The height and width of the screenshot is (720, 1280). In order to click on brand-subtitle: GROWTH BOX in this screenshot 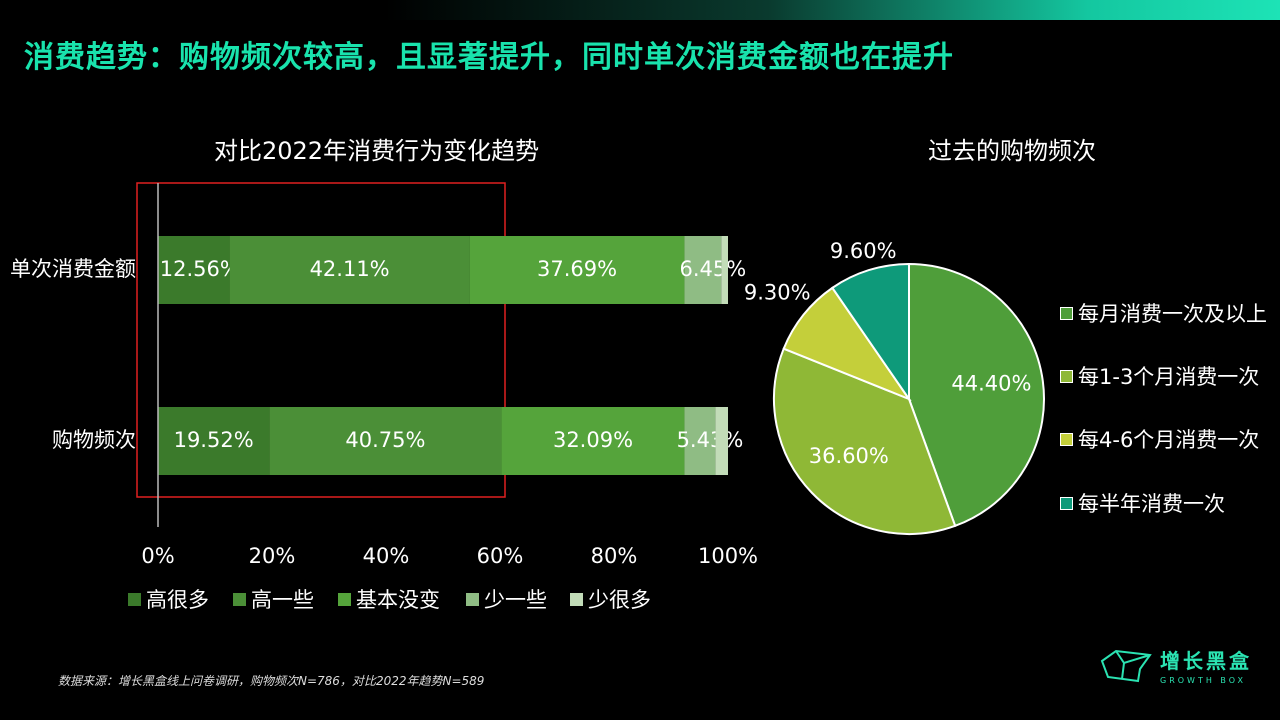, I will do `click(1203, 680)`.